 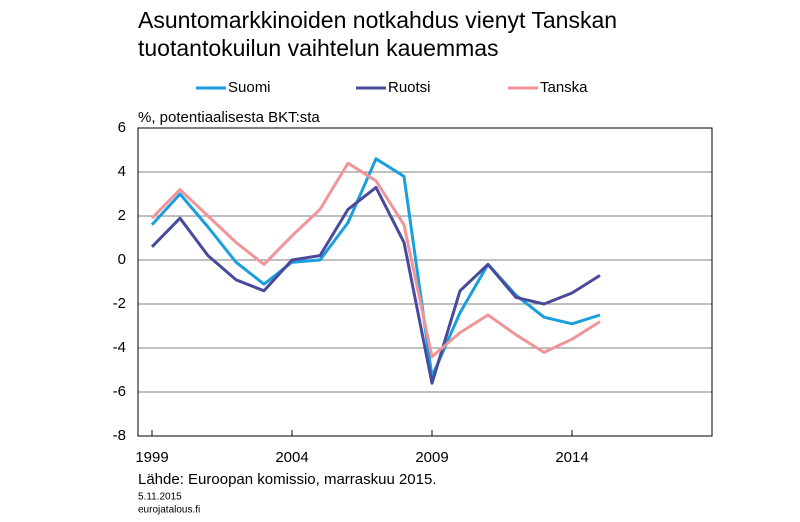 What do you see at coordinates (122, 171) in the screenshot?
I see `y-tick-label: 4` at bounding box center [122, 171].